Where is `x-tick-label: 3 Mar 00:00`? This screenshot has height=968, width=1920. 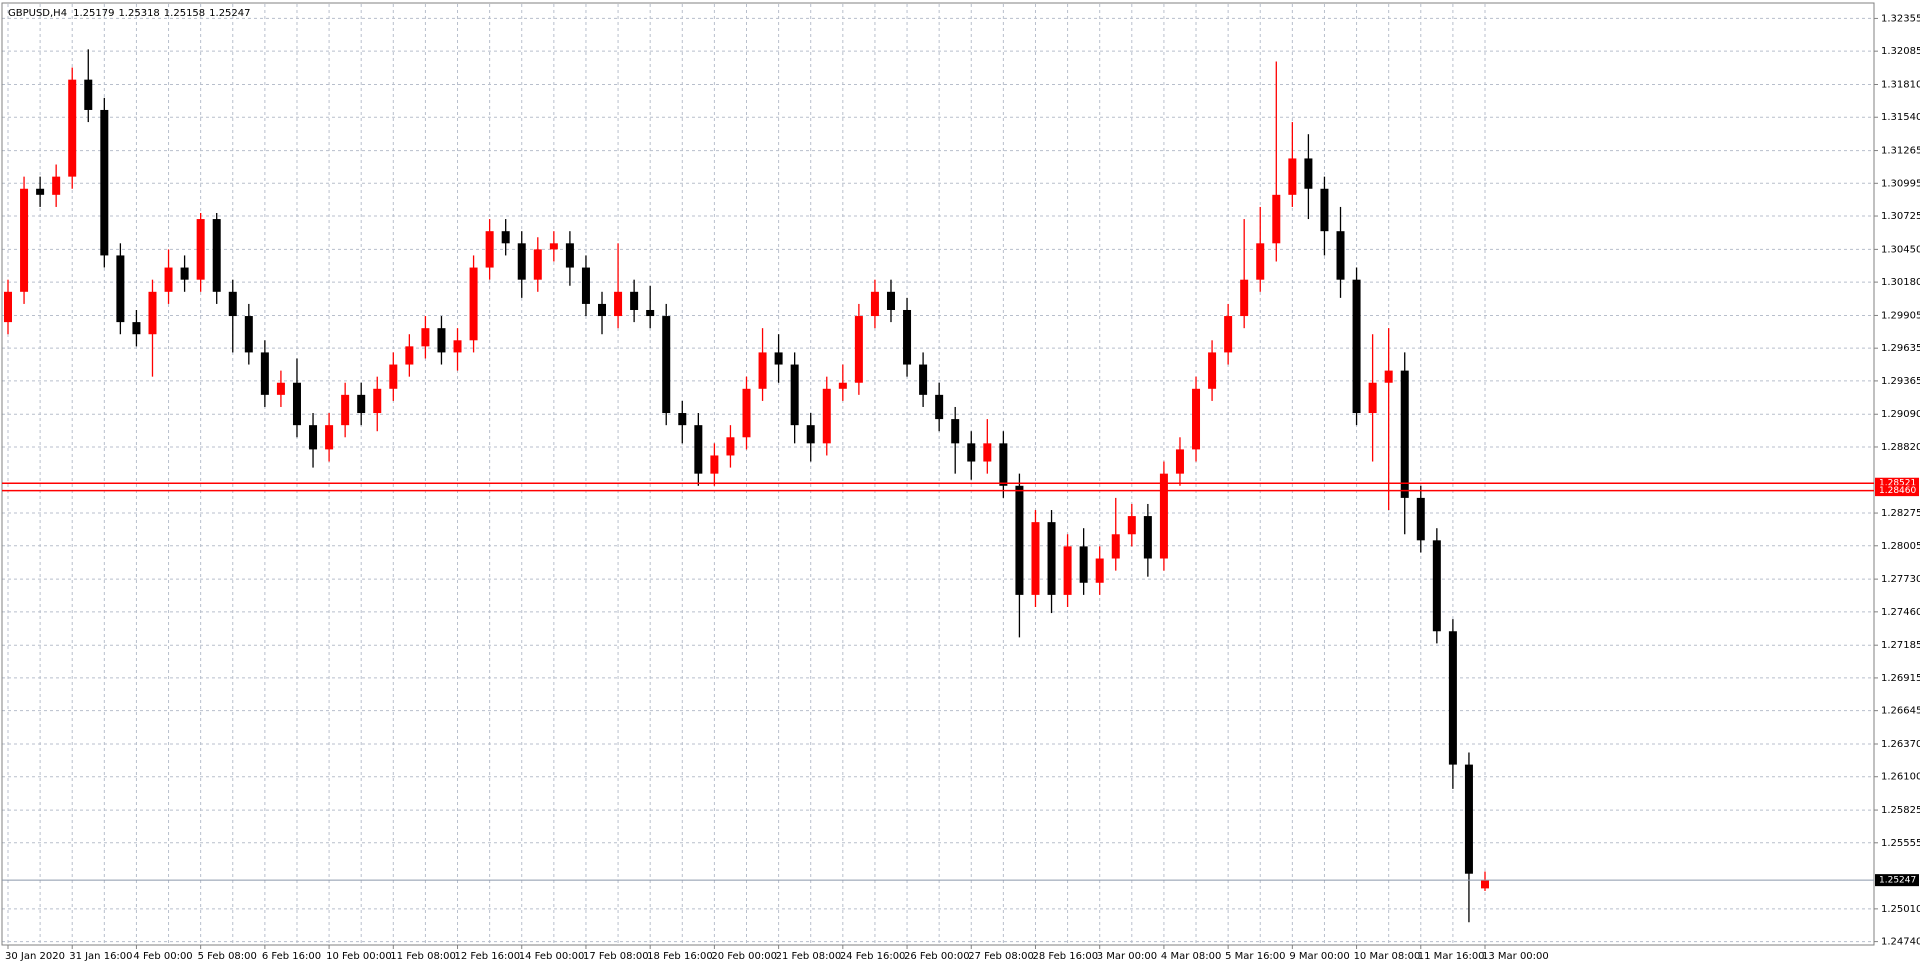 x-tick-label: 3 Mar 00:00 is located at coordinates (1127, 956).